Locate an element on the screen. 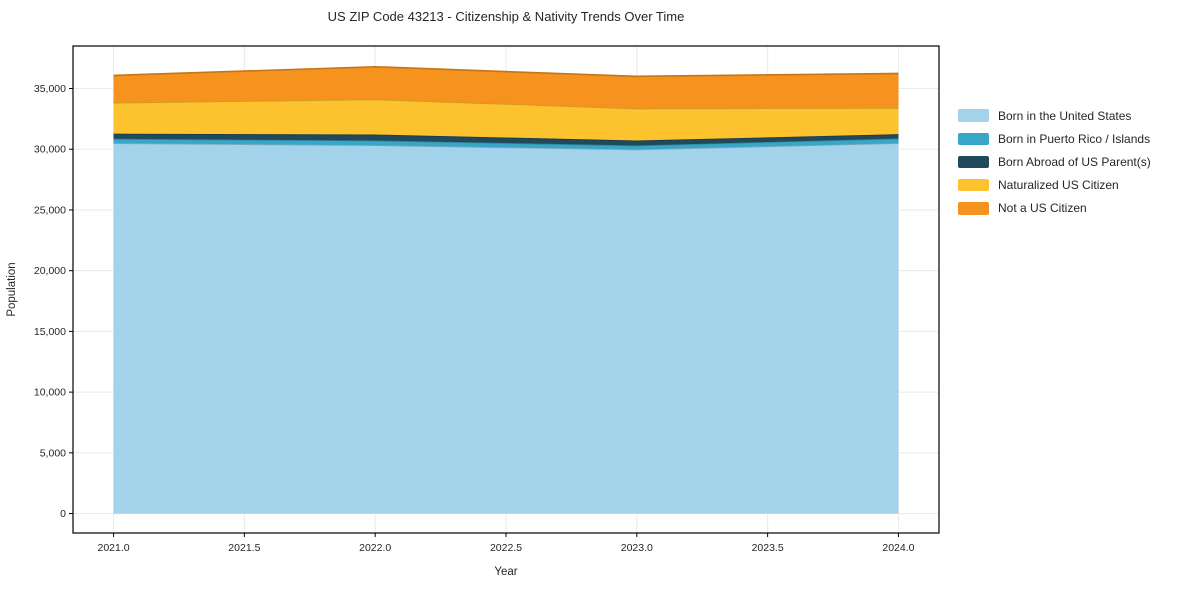 The width and height of the screenshot is (1189, 590). legend-swatch-not-citizen is located at coordinates (973, 208).